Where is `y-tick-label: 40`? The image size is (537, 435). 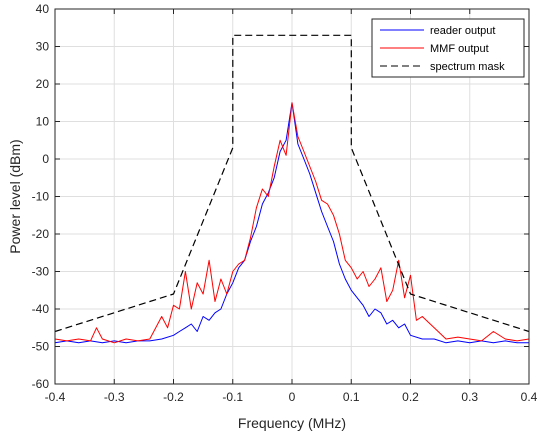 y-tick-label: 40 is located at coordinates (43, 9).